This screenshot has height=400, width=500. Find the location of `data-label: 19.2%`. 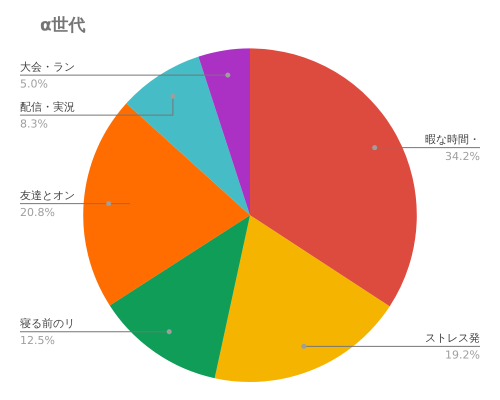

data-label: 19.2% is located at coordinates (462, 355).